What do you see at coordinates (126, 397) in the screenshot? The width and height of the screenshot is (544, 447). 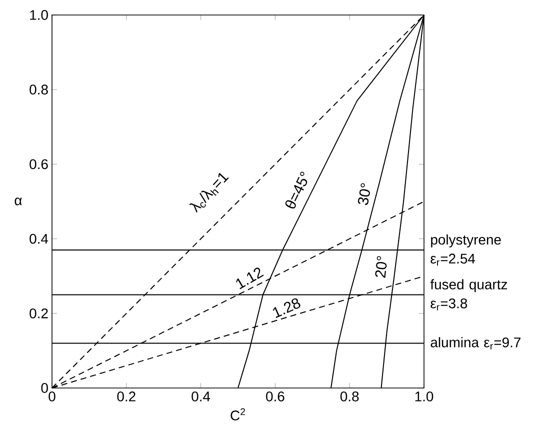 I see `x-tick-label: 0.2` at bounding box center [126, 397].